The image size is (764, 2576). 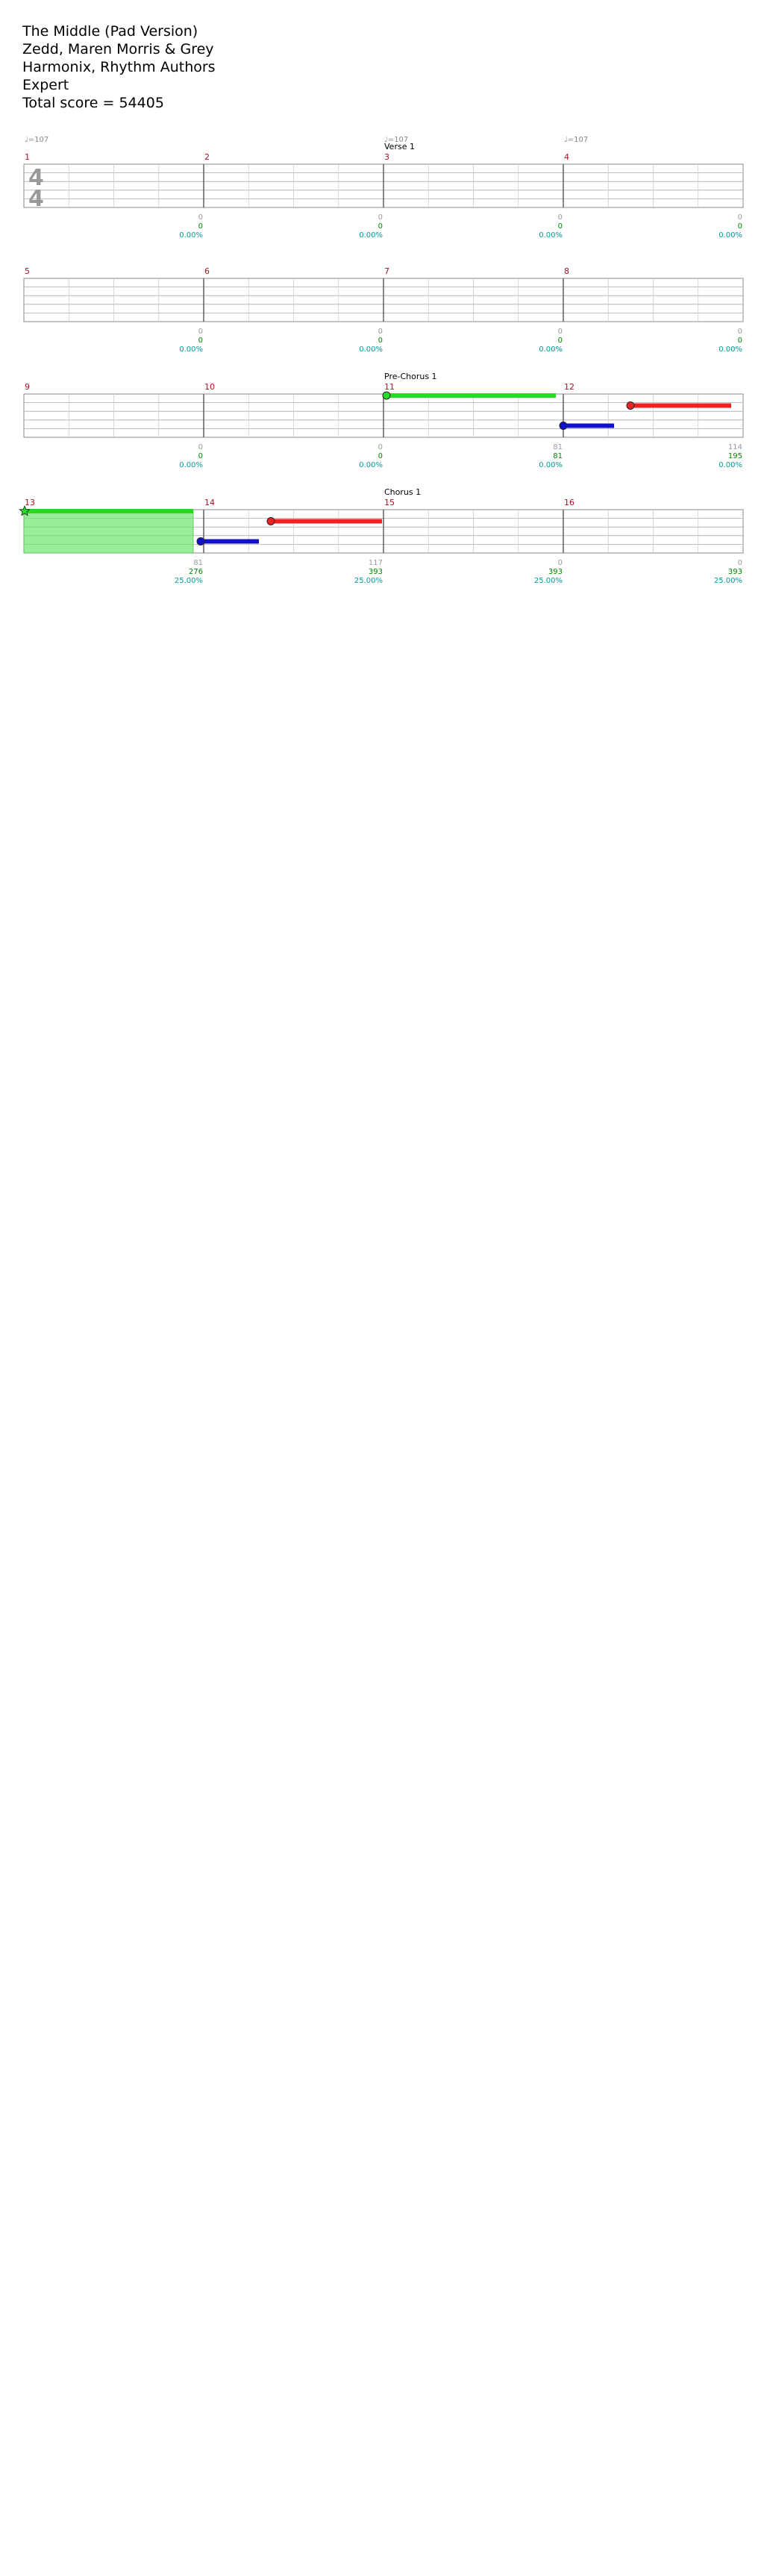 I want to click on measure-number: 7, so click(x=387, y=271).